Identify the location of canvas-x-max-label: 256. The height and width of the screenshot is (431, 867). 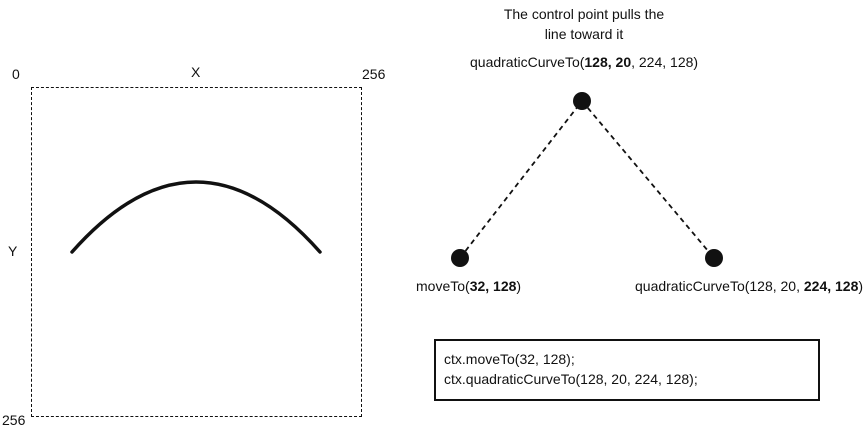
(374, 74).